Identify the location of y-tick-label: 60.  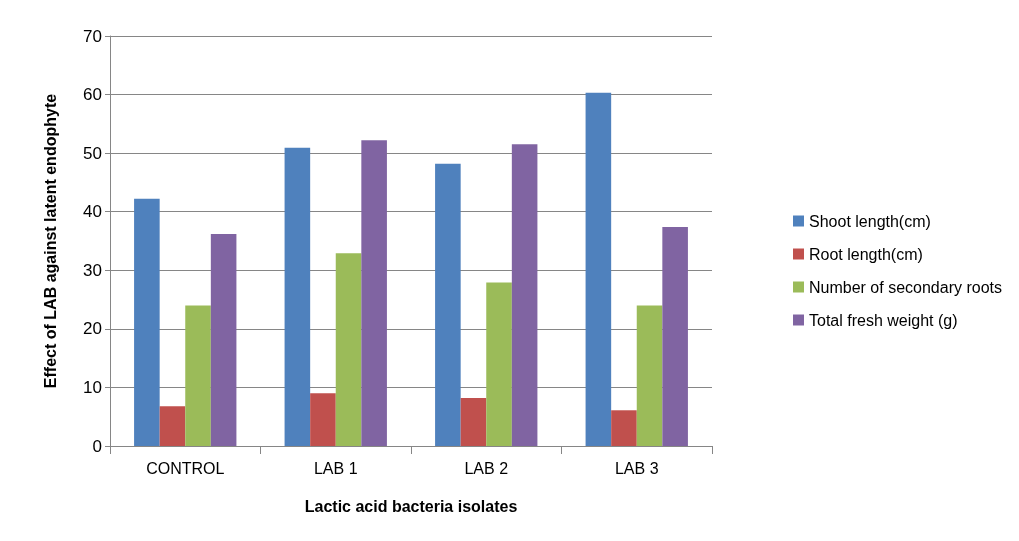
(92, 95).